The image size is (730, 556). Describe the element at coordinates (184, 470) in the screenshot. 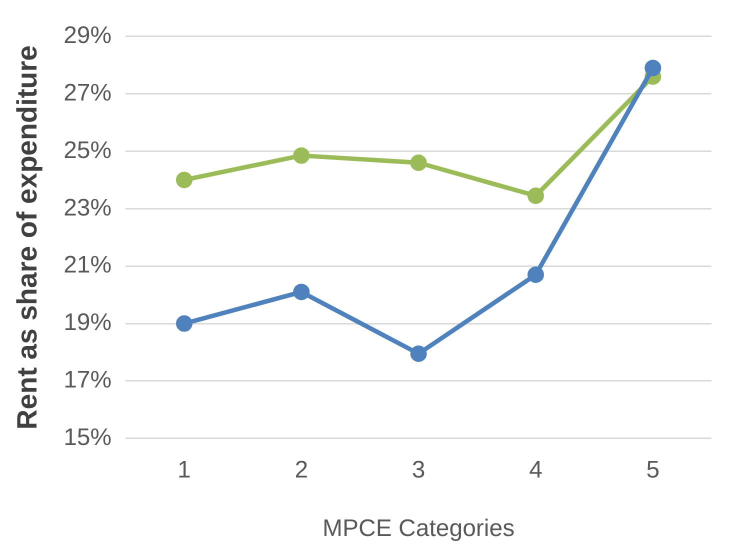

I see `x-tick-label: 1` at that location.